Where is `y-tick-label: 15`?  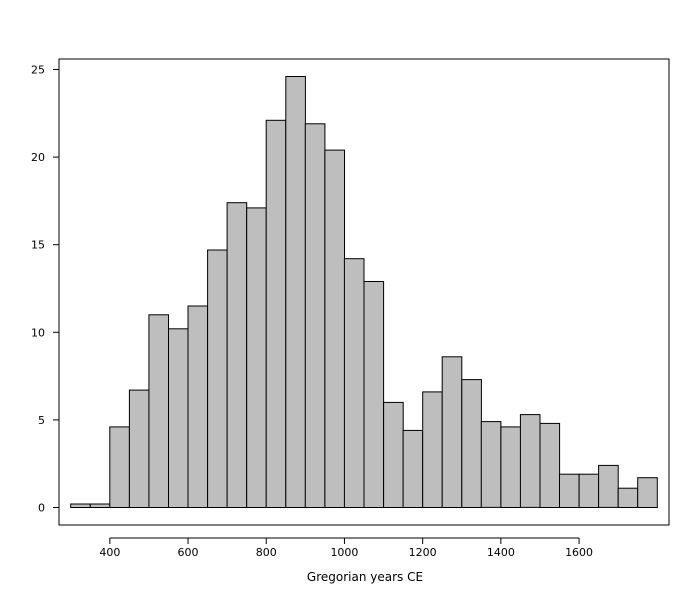
y-tick-label: 15 is located at coordinates (38, 245).